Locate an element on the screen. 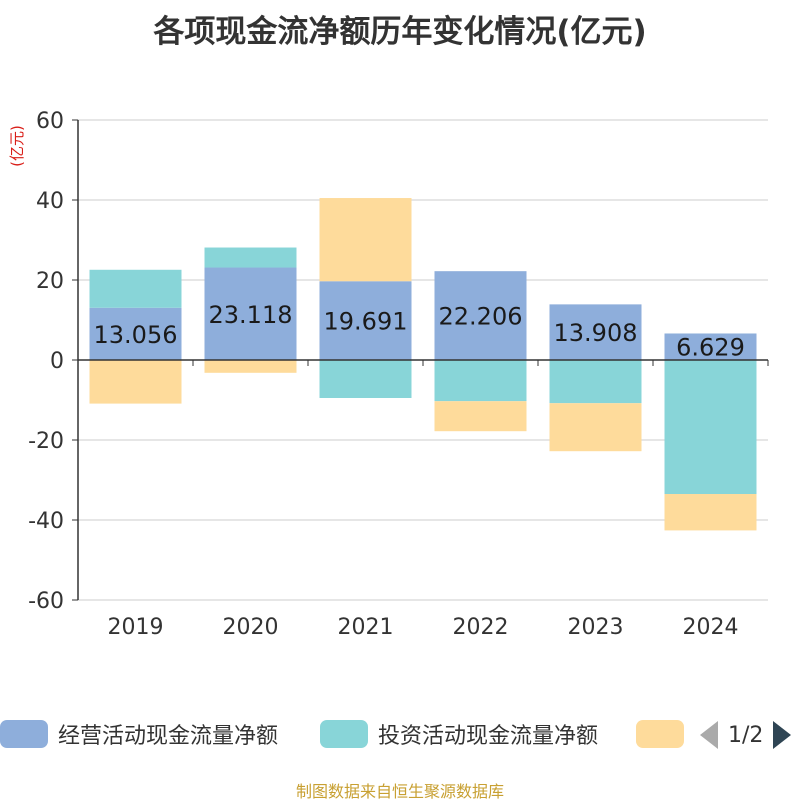 This screenshot has width=800, height=802. legend-label-investing: 投资活动现金流量净额 is located at coordinates (488, 736).